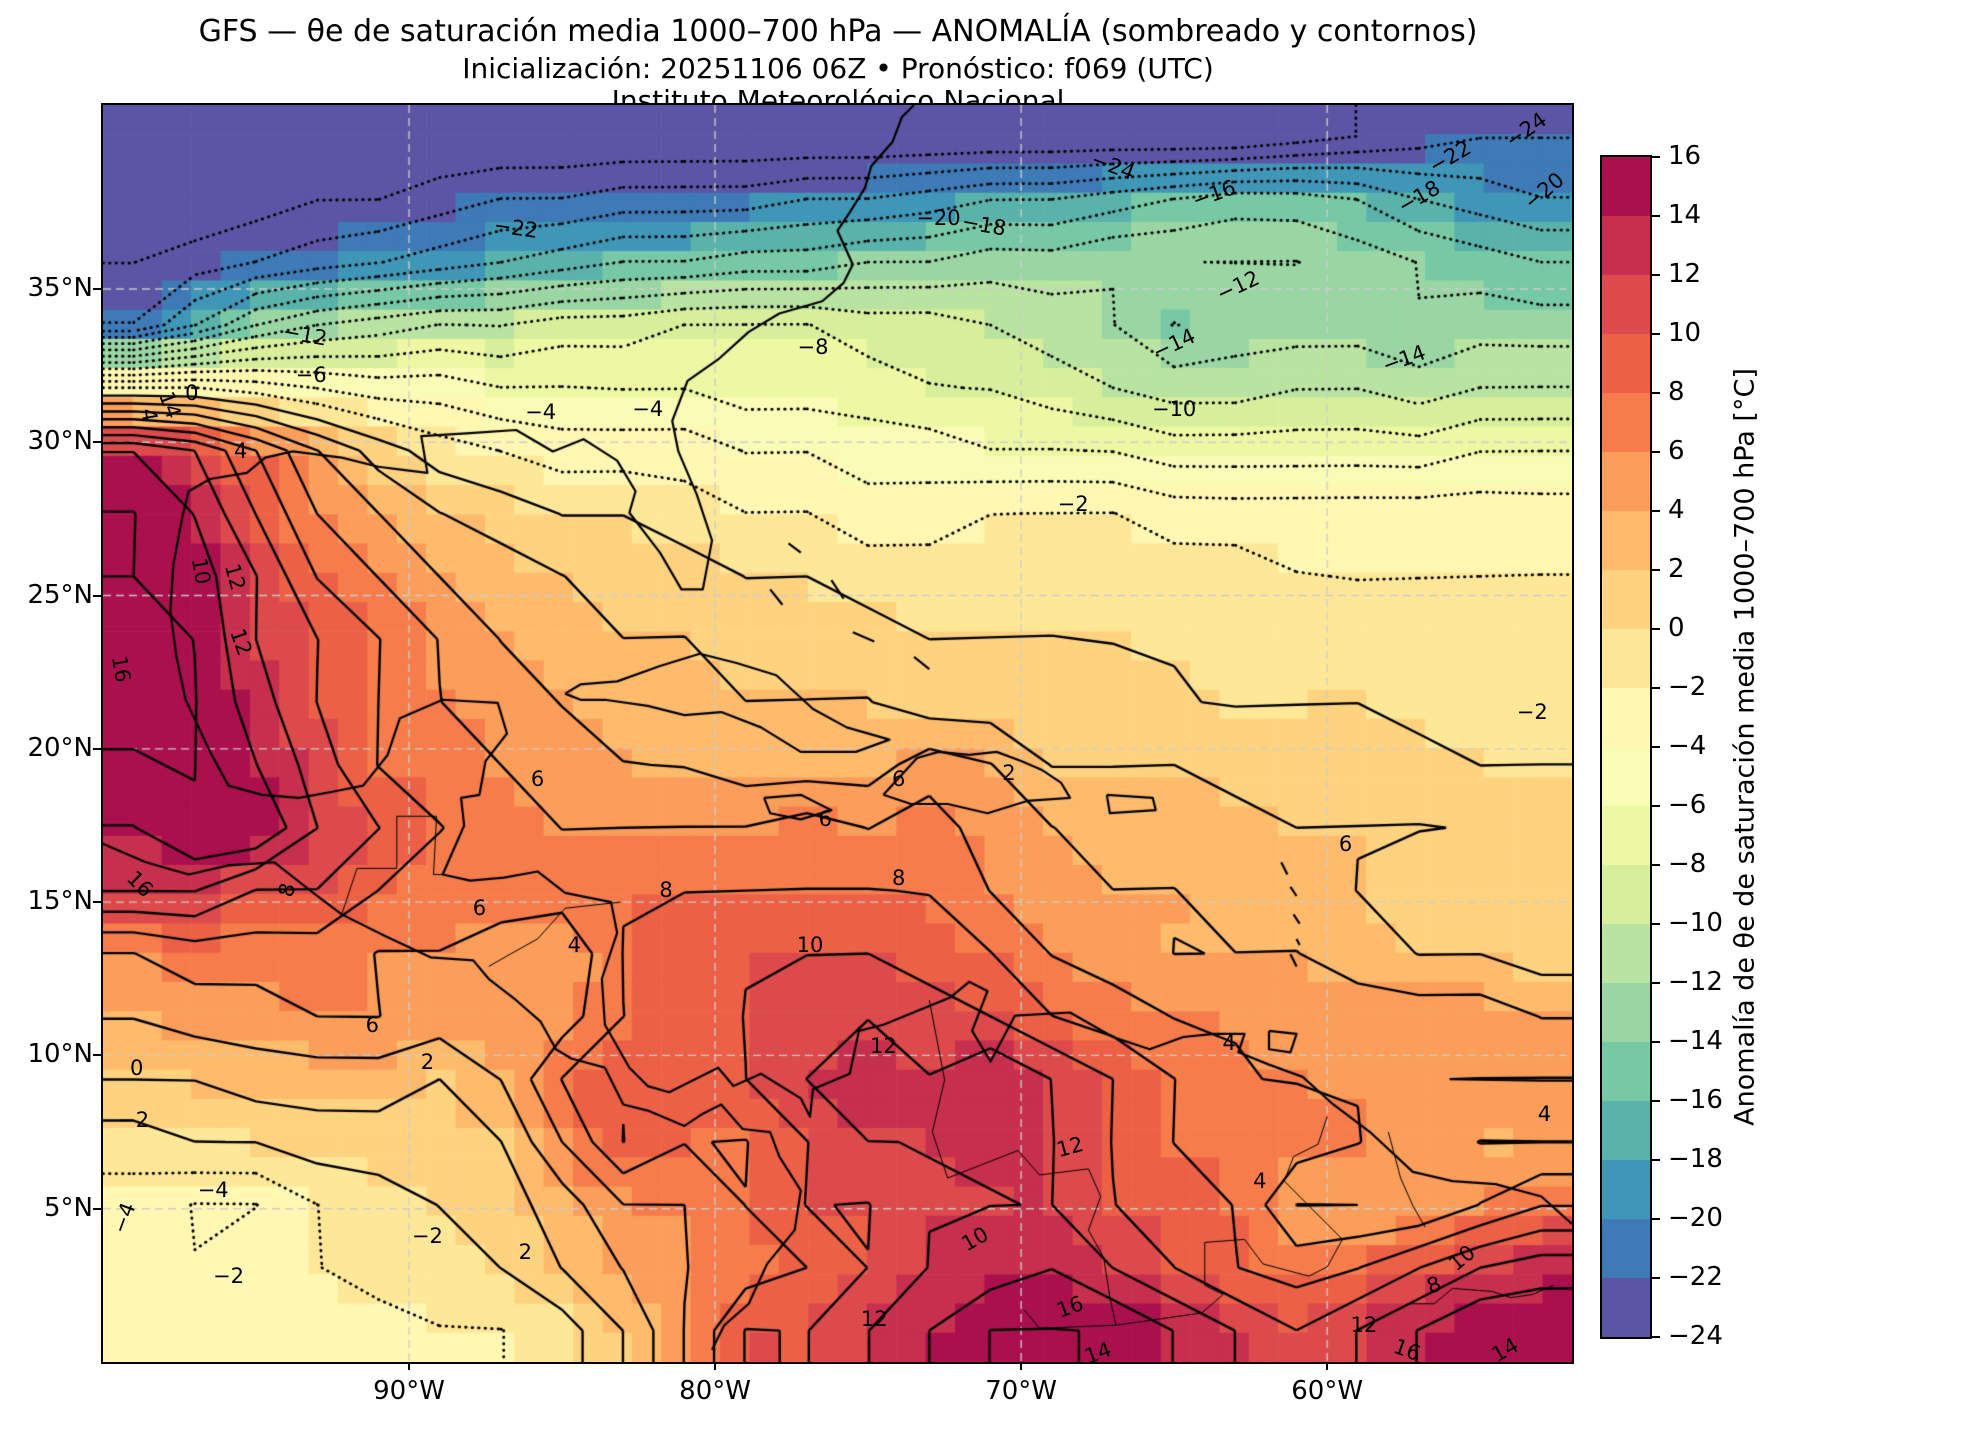  Describe the element at coordinates (1685, 333) in the screenshot. I see `colorbar-tick-label: 10` at that location.